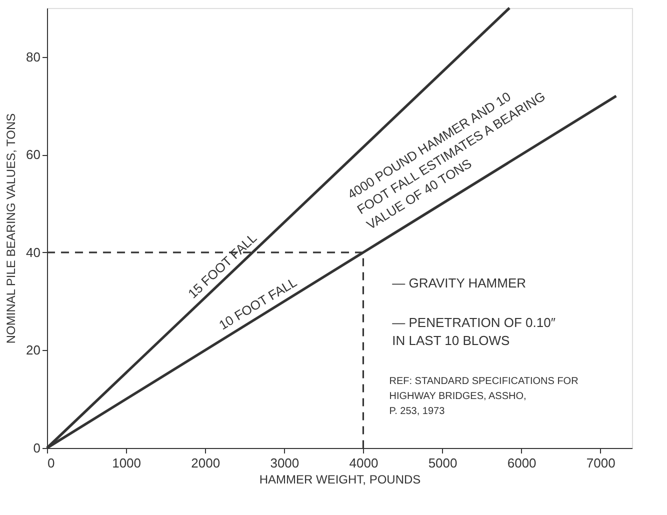 The width and height of the screenshot is (667, 515). I want to click on y-tick-label: 80, so click(33, 56).